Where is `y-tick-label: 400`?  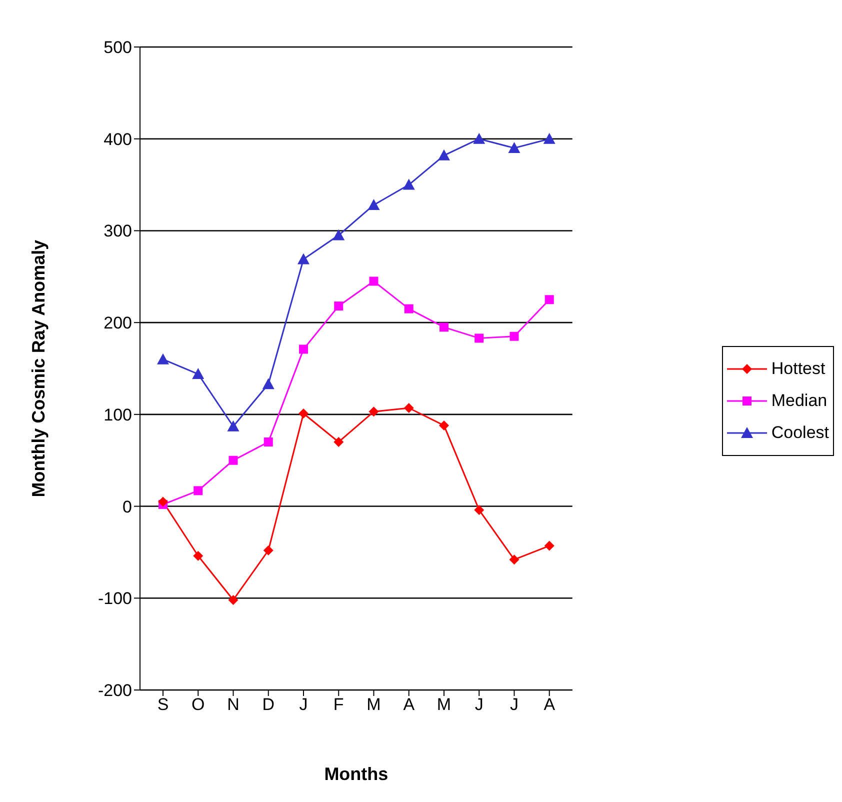 y-tick-label: 400 is located at coordinates (118, 139).